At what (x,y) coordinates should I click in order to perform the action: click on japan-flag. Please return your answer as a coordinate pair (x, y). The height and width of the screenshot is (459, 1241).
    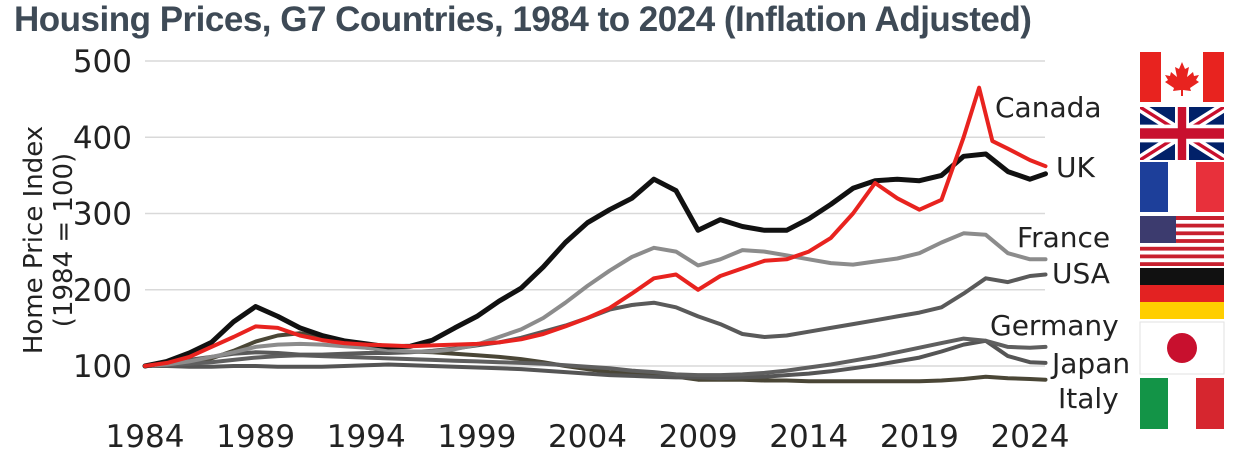
    Looking at the image, I should click on (1182, 348).